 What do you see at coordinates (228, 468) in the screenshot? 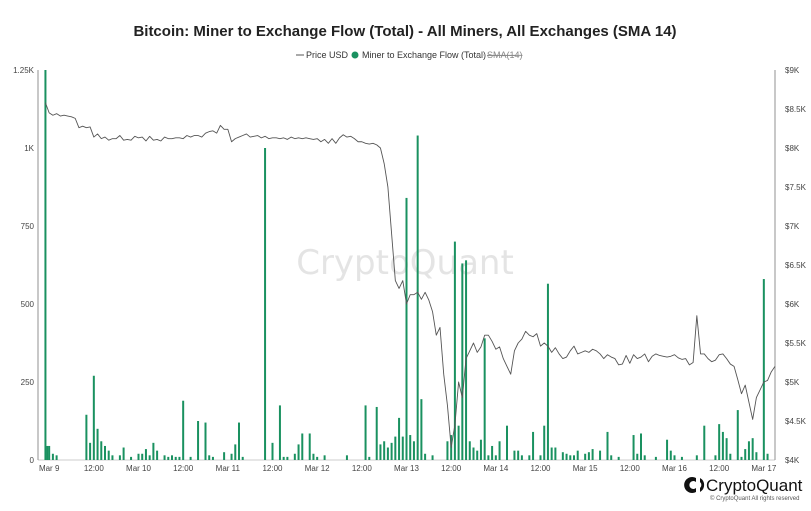
I see `x-tick-label: Mar 11` at bounding box center [228, 468].